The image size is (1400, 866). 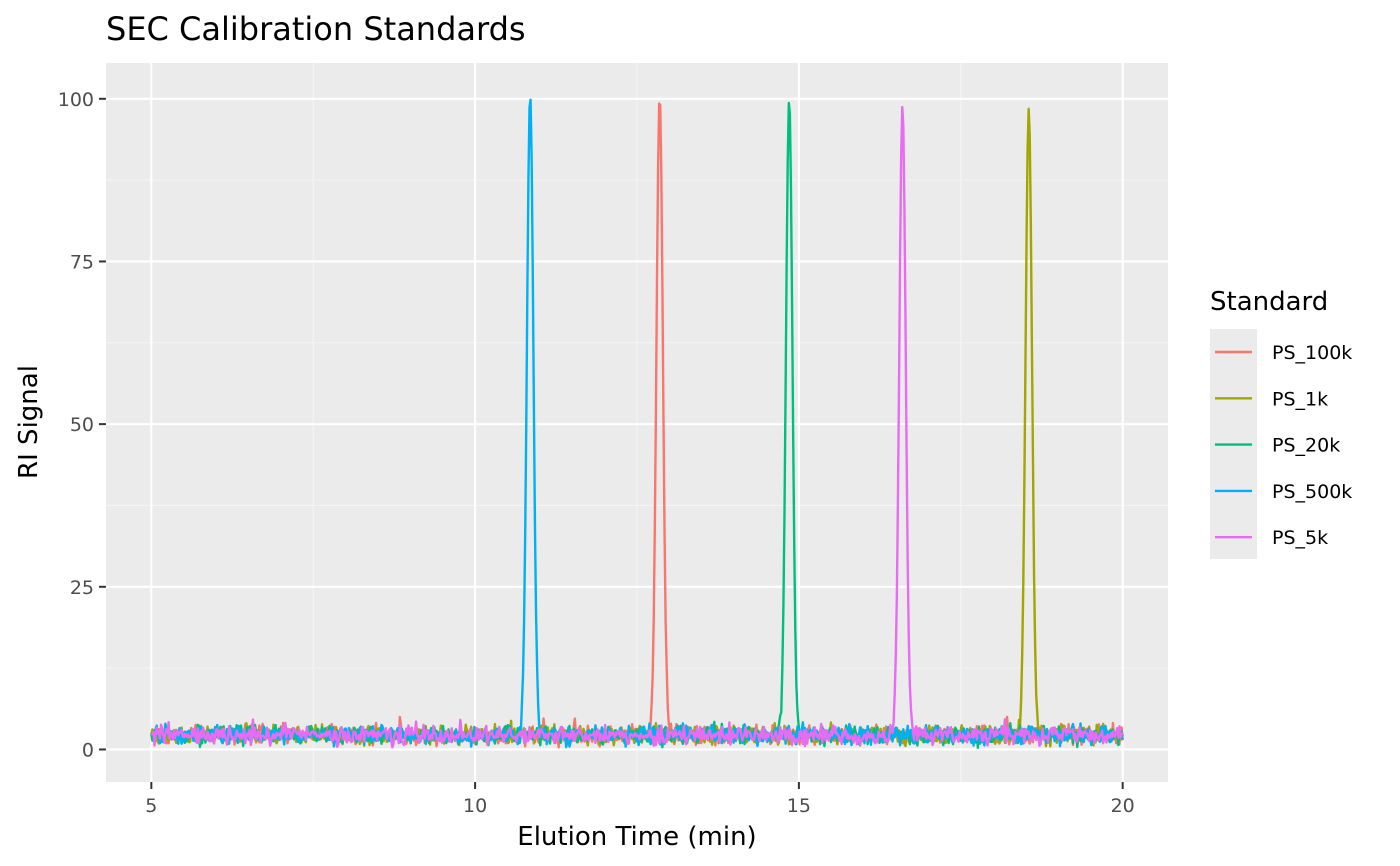 I want to click on legend-label: PS_100k, so click(x=1312, y=353).